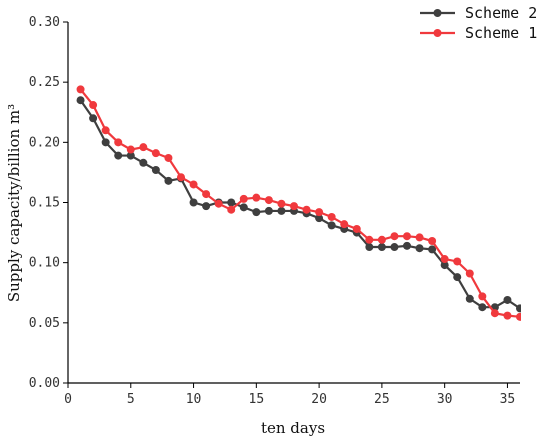 This screenshot has width=550, height=442. I want to click on x-tick-label: 5, so click(131, 399).